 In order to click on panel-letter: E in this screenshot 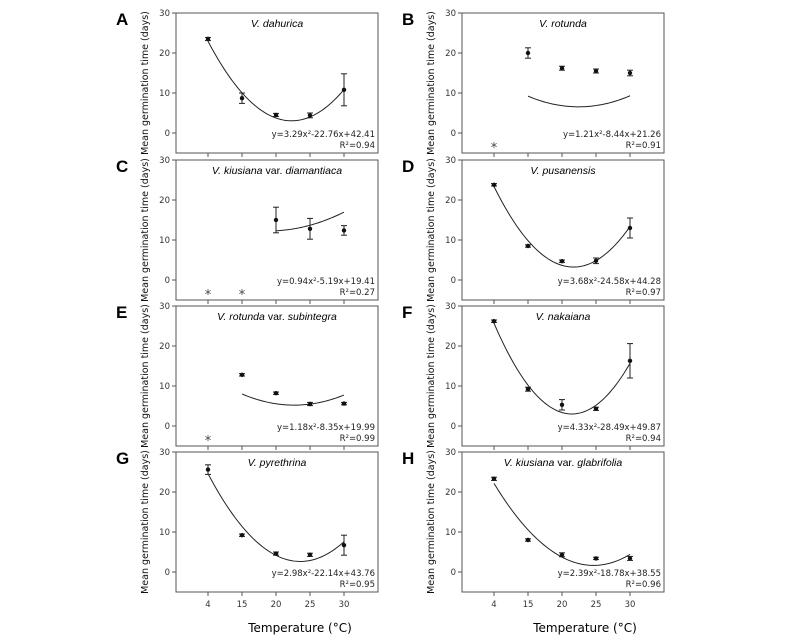, I will do `click(121, 312)`.